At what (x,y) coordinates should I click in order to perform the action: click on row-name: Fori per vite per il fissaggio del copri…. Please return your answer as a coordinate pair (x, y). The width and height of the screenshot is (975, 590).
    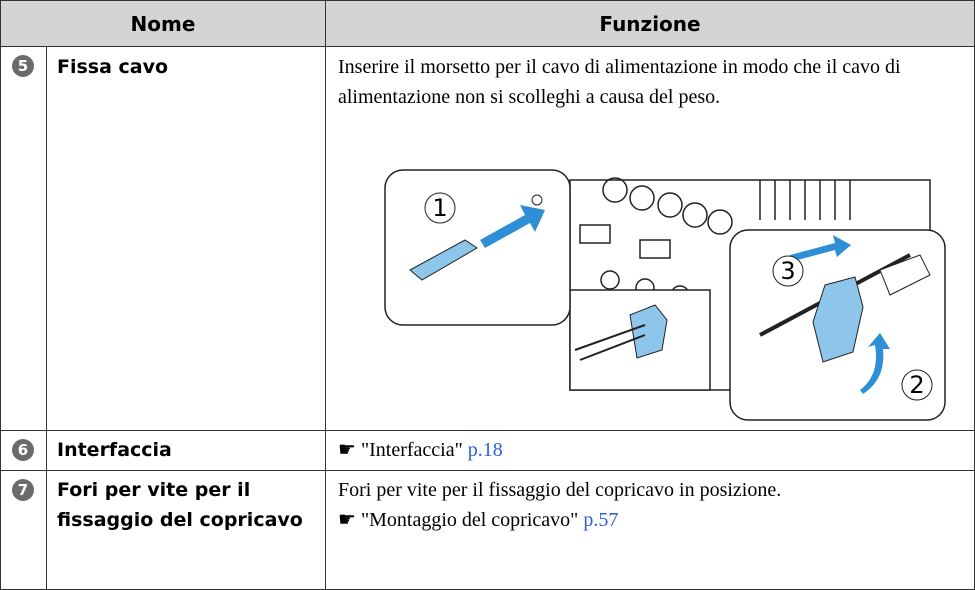
    Looking at the image, I should click on (180, 505).